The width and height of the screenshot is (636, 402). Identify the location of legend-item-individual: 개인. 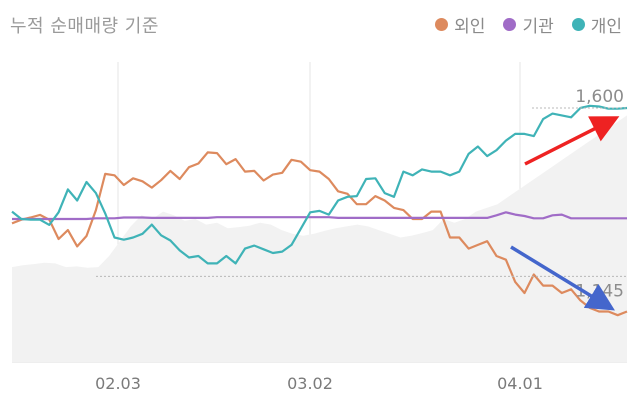
(596, 24).